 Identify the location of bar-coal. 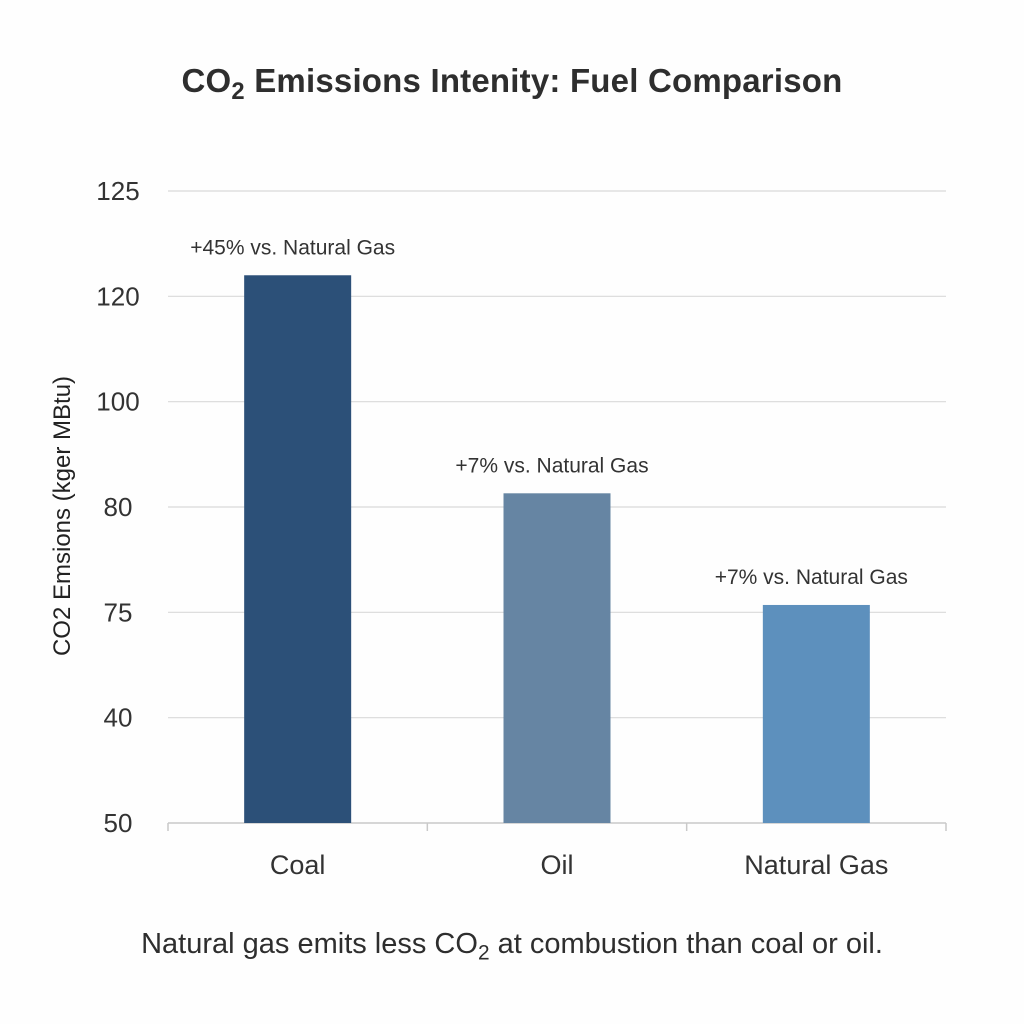
(298, 549).